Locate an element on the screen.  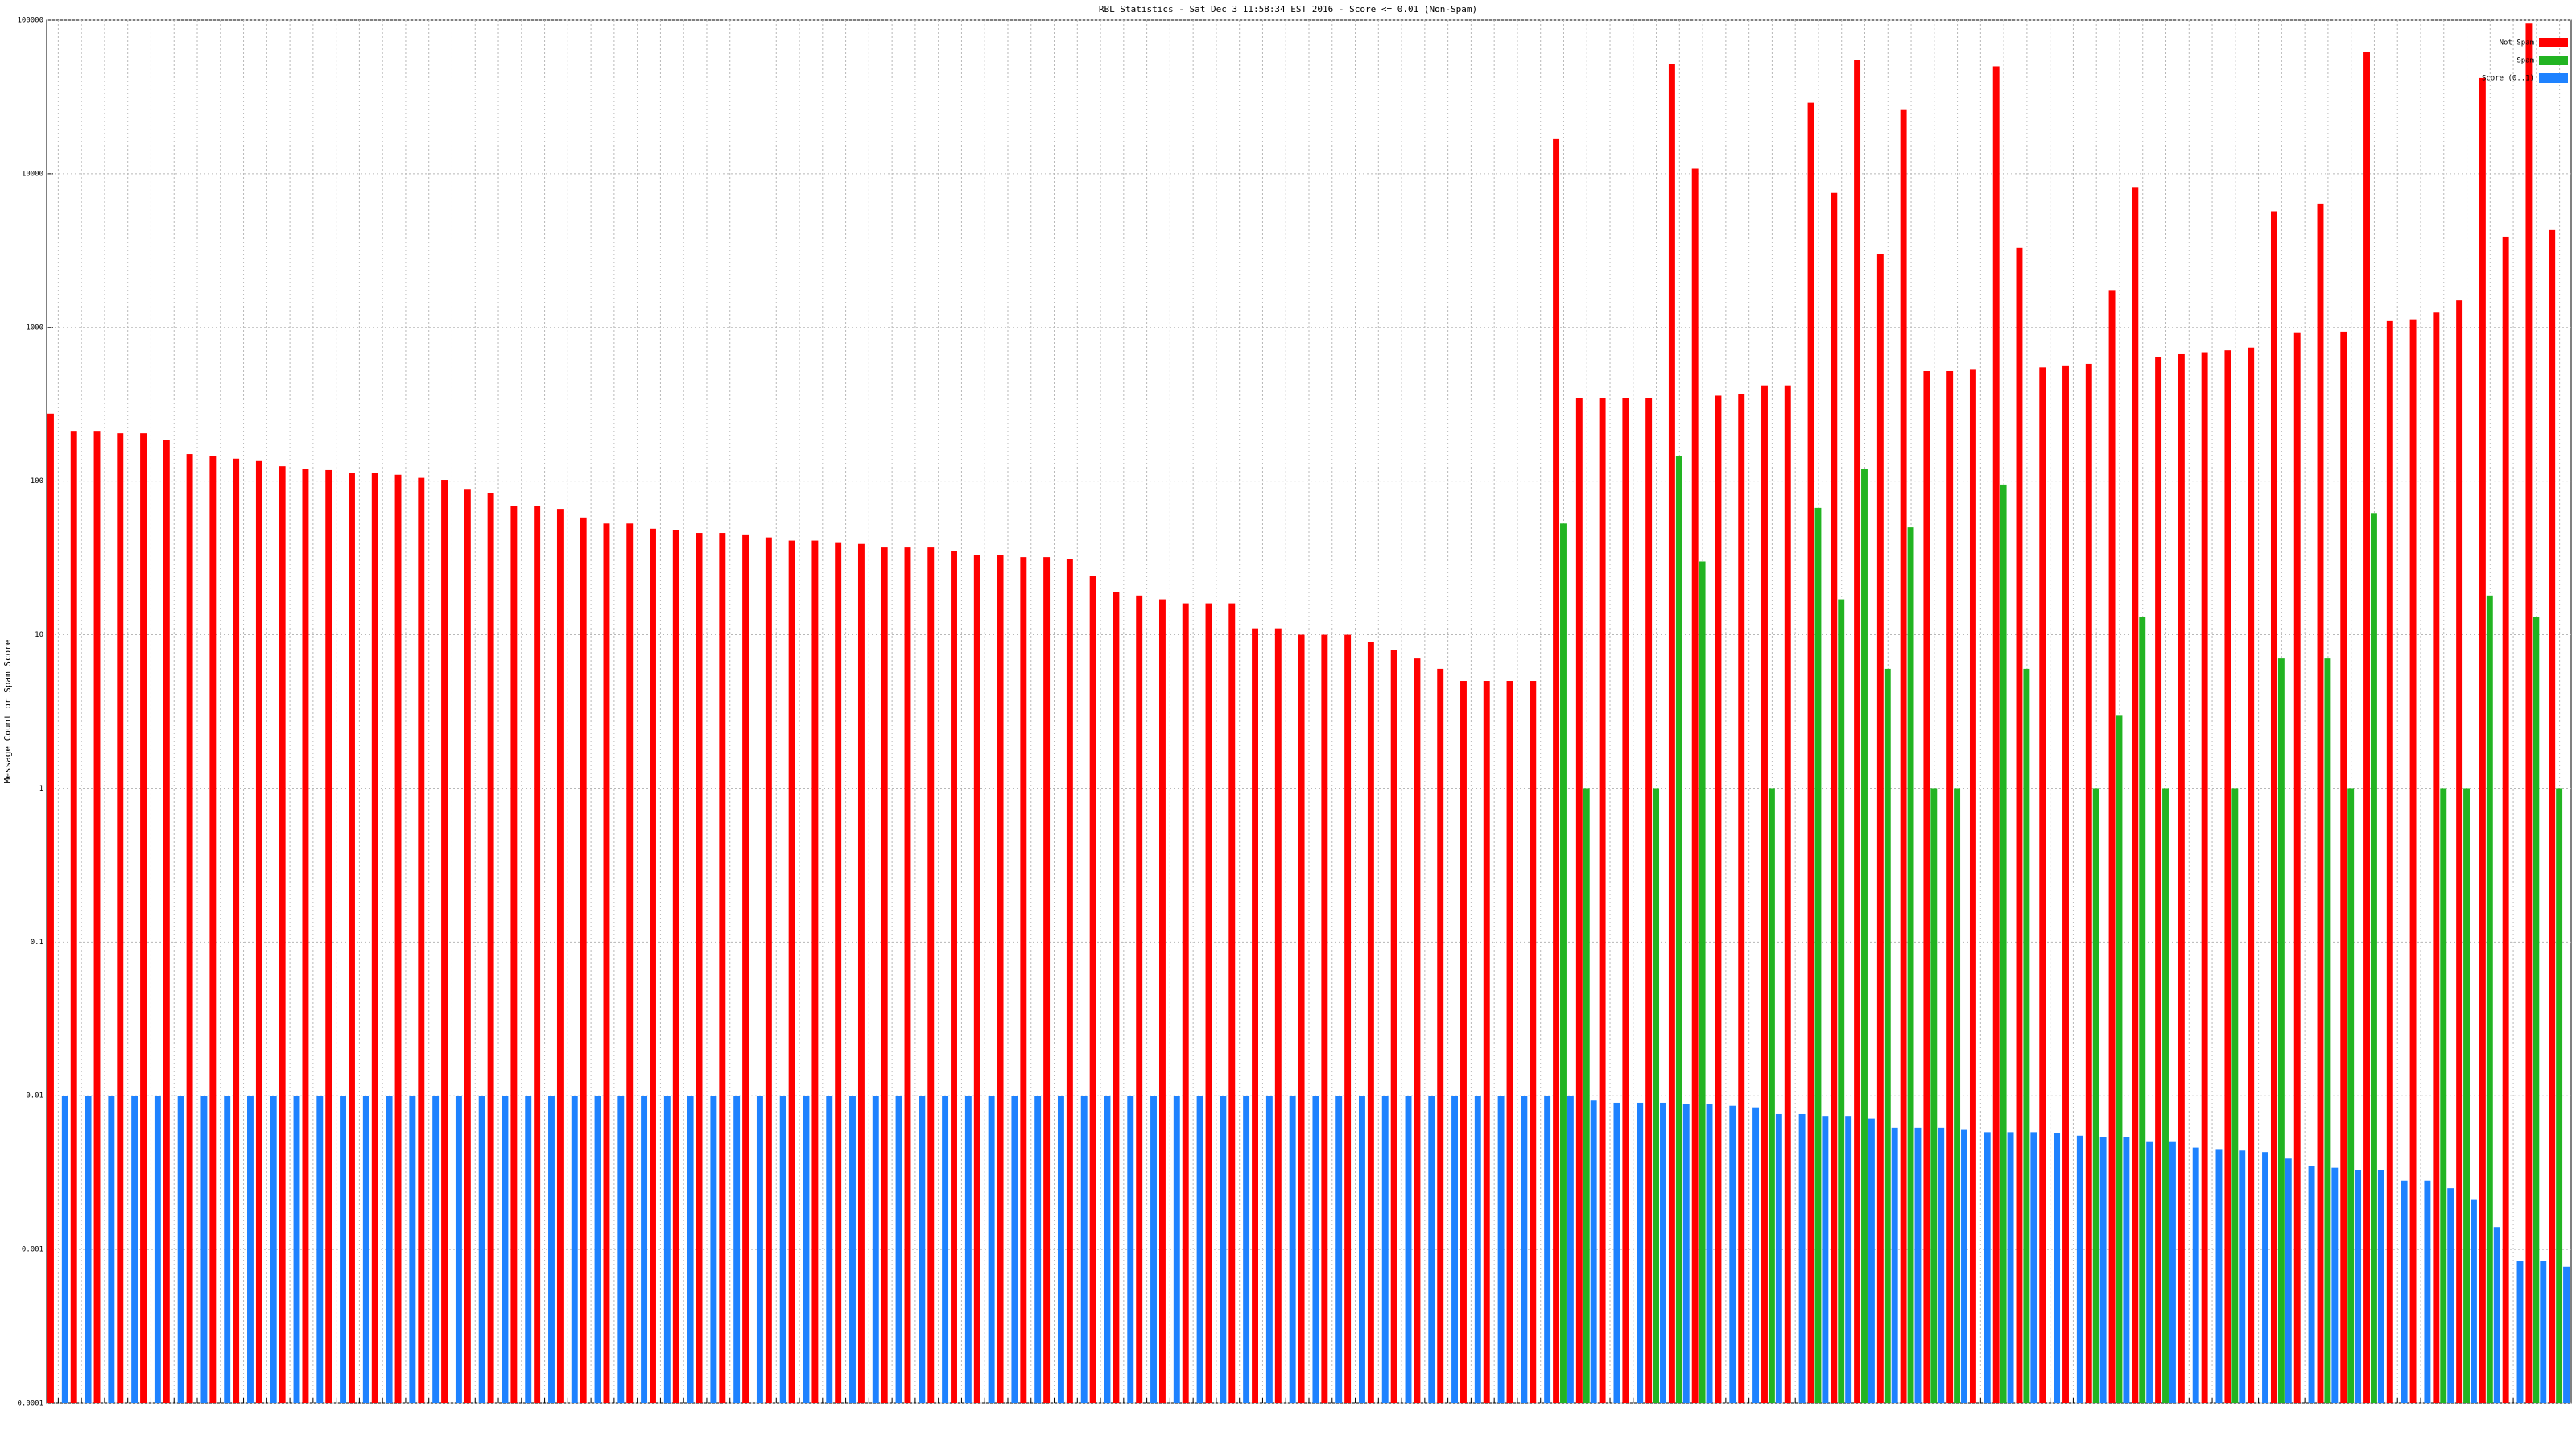
y-tick-label: 1 is located at coordinates (41, 789).